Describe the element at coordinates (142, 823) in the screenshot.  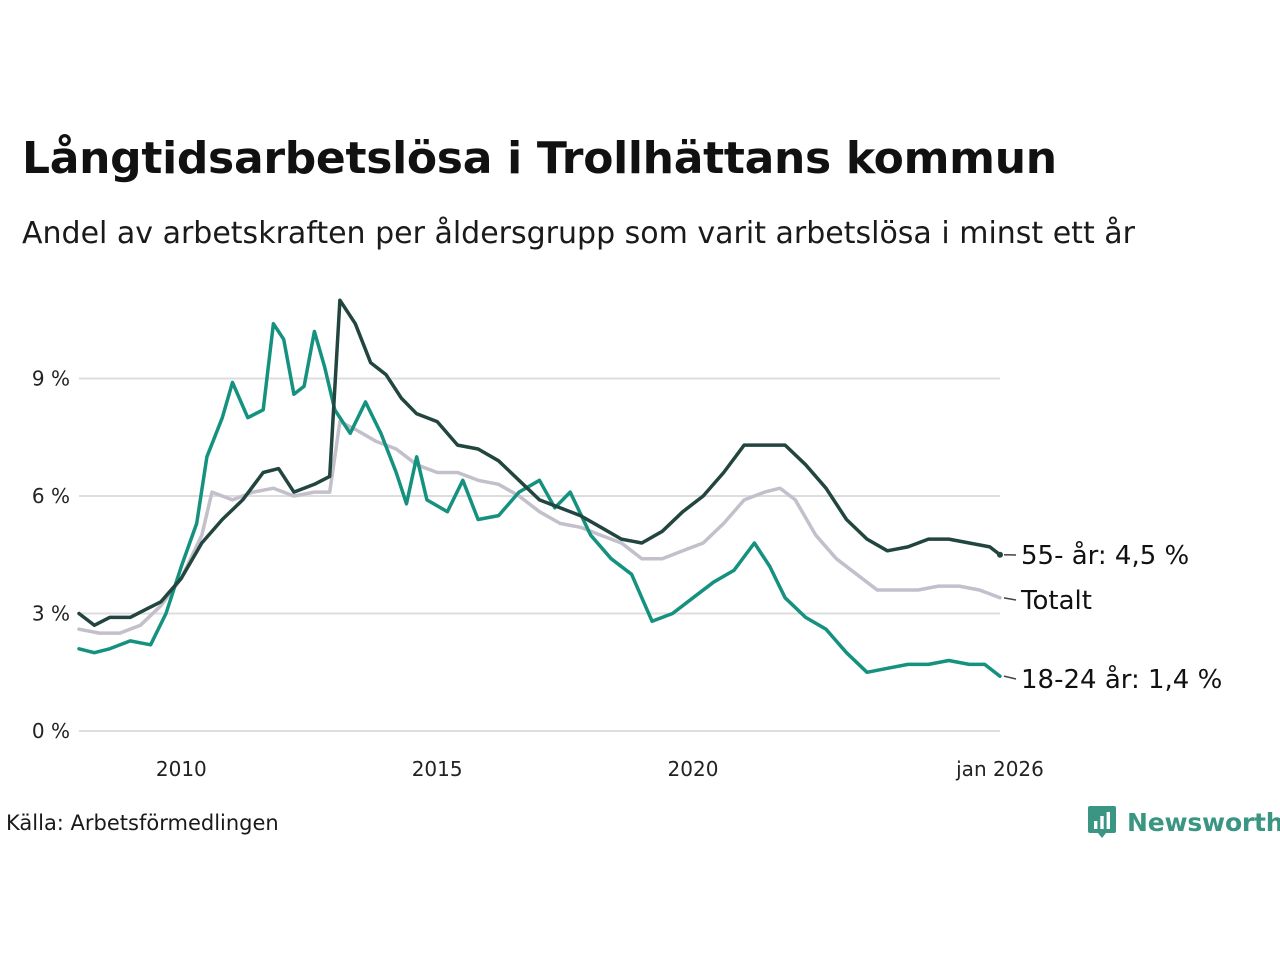
I see `source-note: Källa: Arbetsförmedlingen` at that location.